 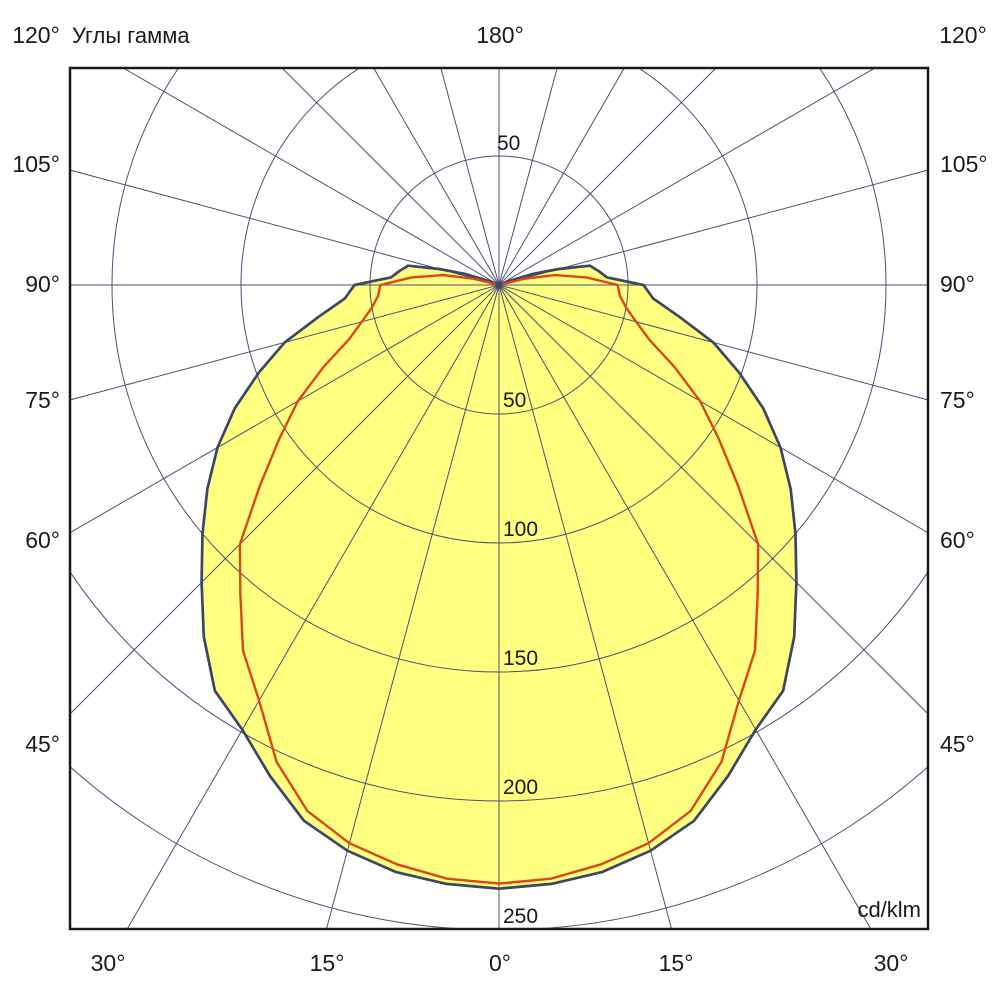 I want to click on gamma-label-bottom-left-15: 15°, so click(x=327, y=963).